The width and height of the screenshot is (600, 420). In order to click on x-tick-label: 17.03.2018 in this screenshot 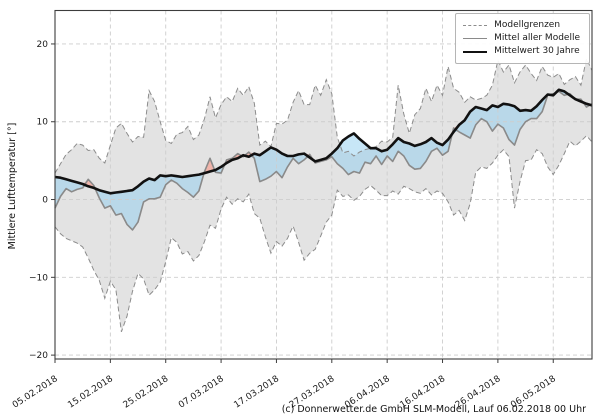, I will do `click(256, 392)`.